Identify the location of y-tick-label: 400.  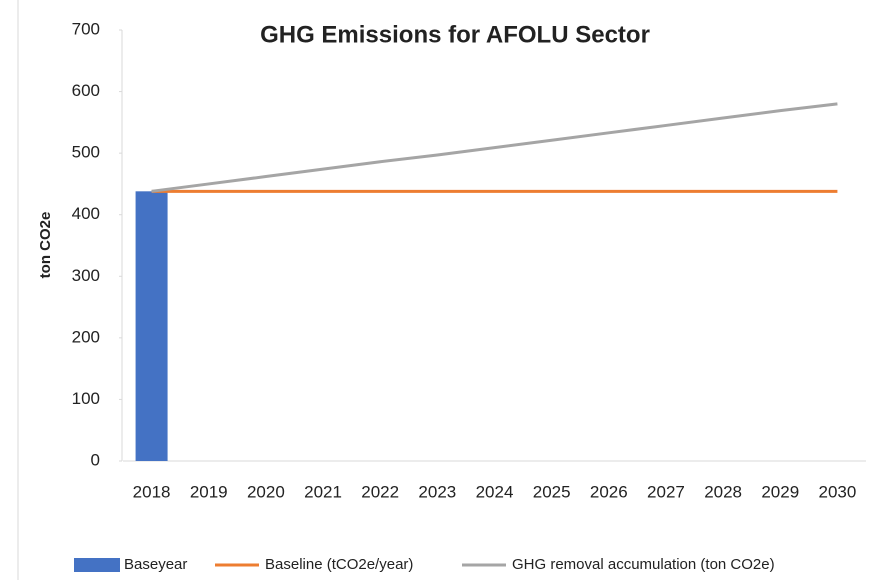
(86, 213).